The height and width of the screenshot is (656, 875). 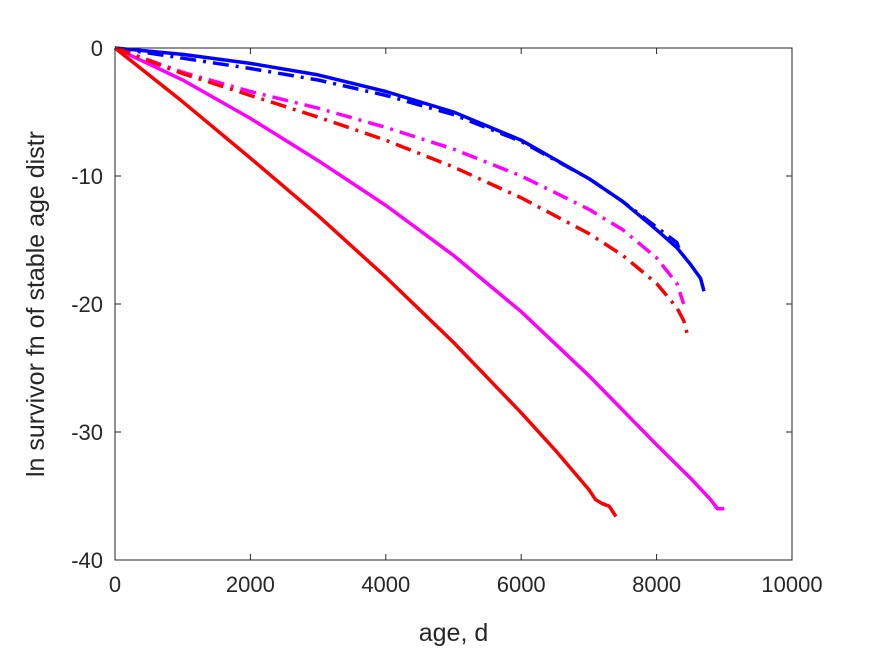 I want to click on x-tick-label: 10000, so click(x=791, y=584).